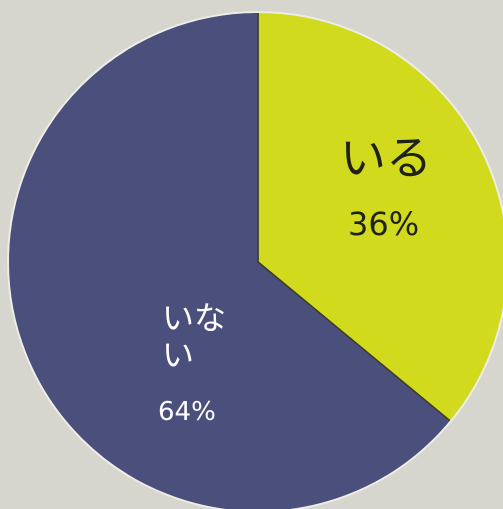  What do you see at coordinates (384, 224) in the screenshot?
I see `slice-value-label: 36%` at bounding box center [384, 224].